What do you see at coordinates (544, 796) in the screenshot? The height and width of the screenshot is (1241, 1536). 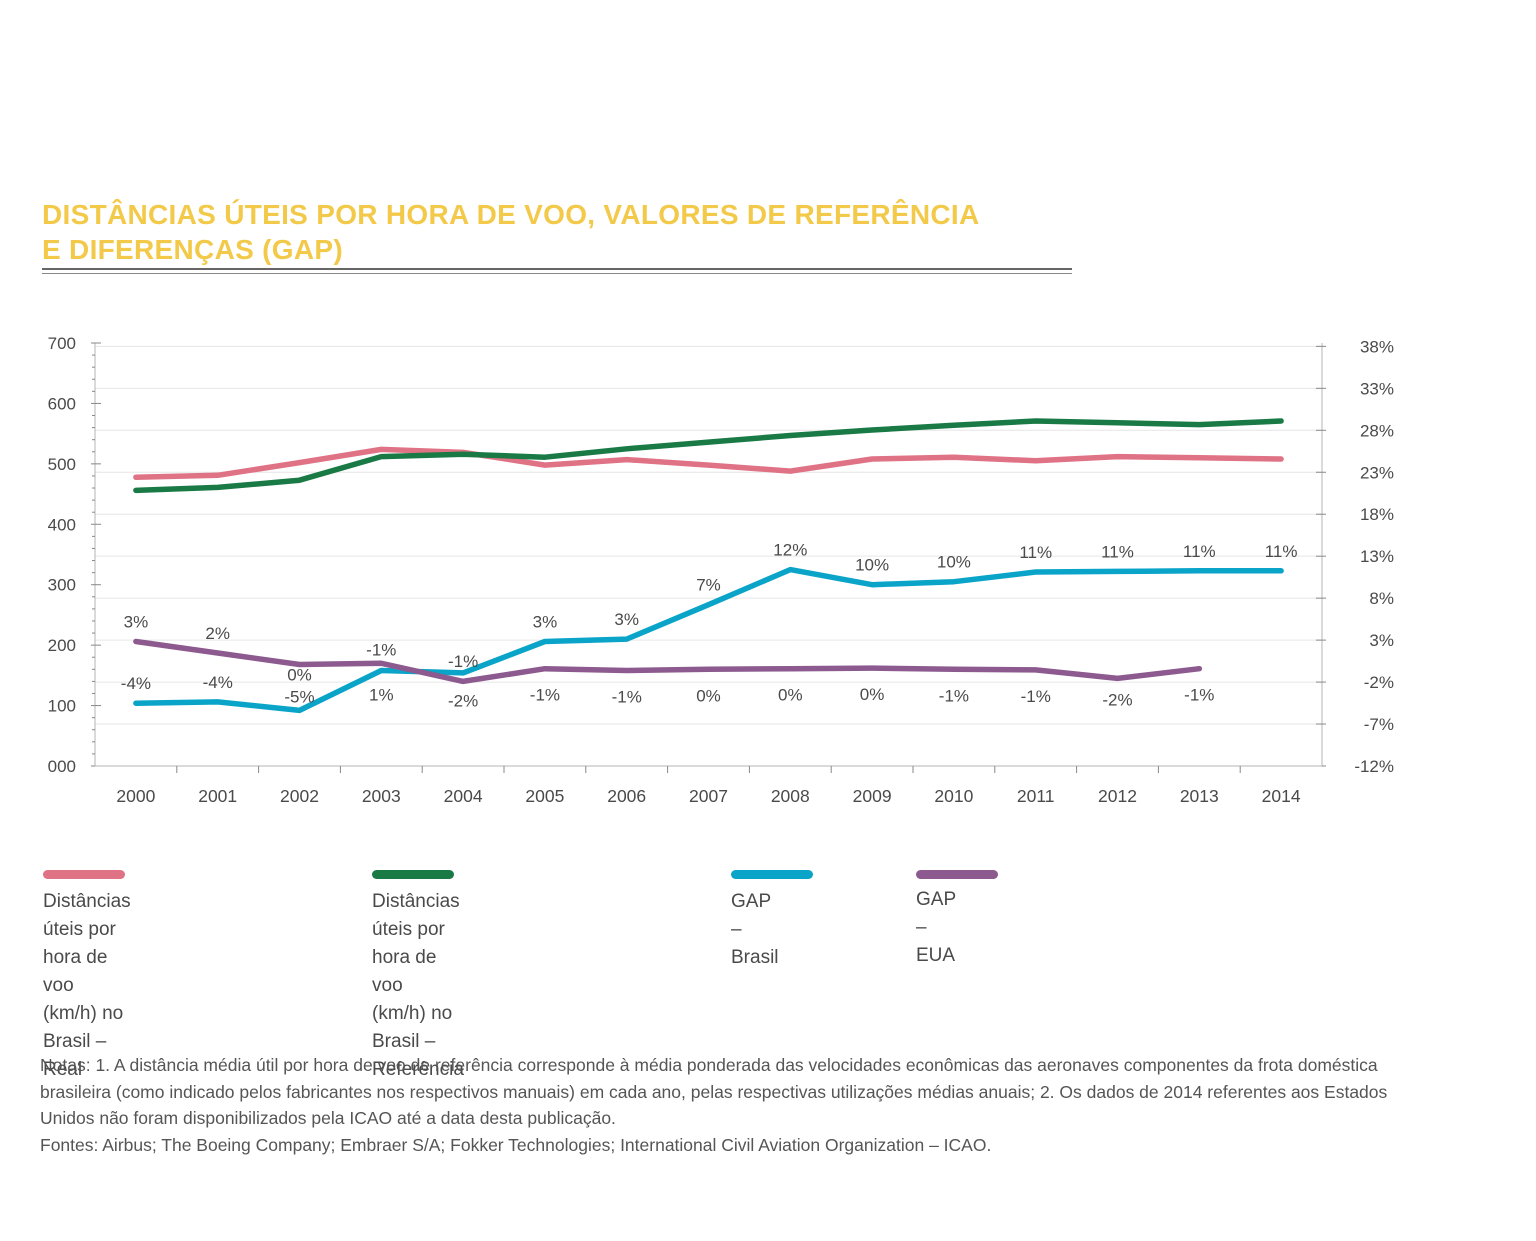 I see `x-axis-tick-label: 2005` at bounding box center [544, 796].